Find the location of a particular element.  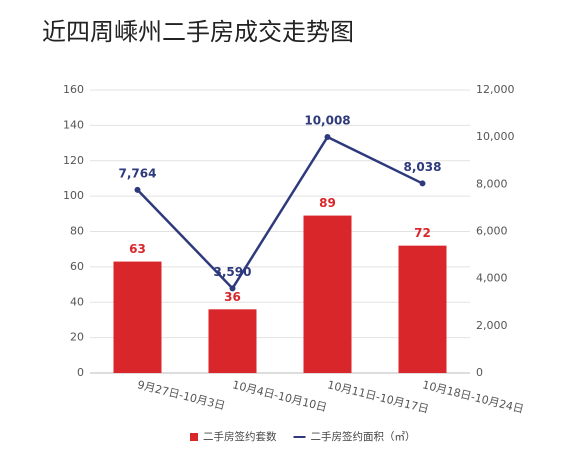

legend-swatch is located at coordinates (194, 437).